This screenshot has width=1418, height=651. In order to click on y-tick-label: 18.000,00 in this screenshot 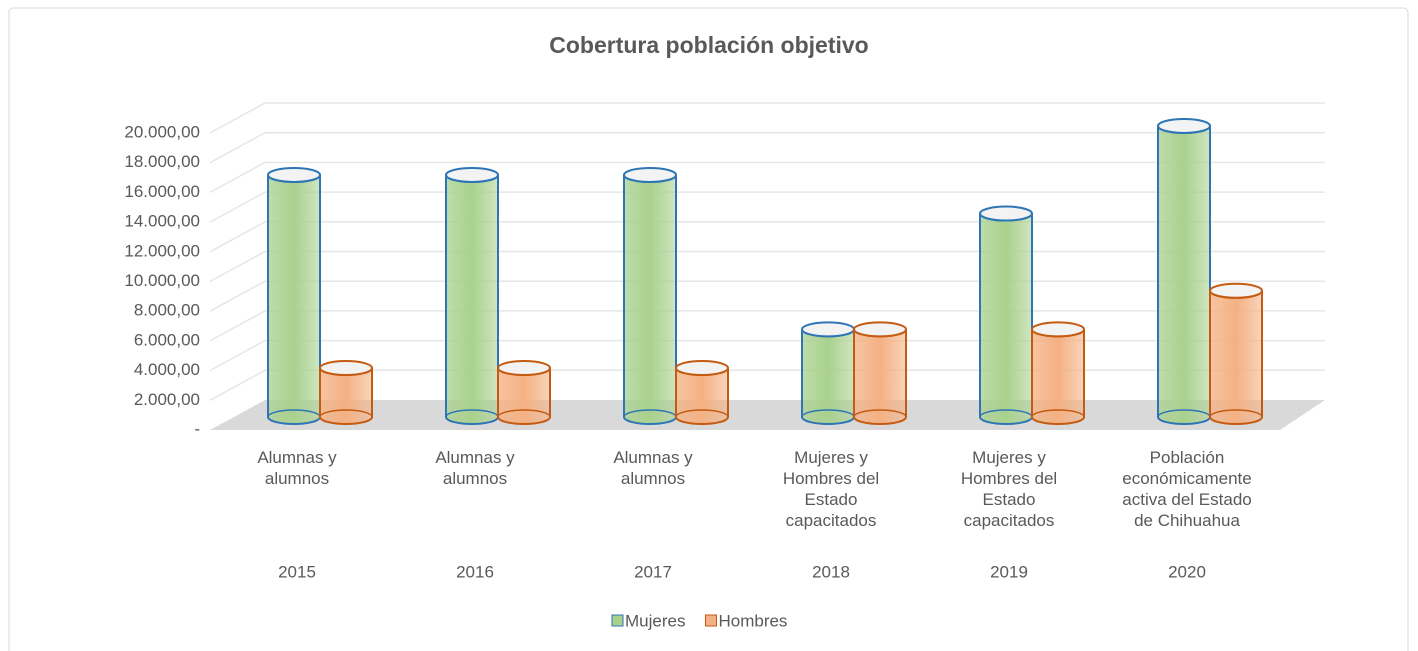, I will do `click(162, 161)`.